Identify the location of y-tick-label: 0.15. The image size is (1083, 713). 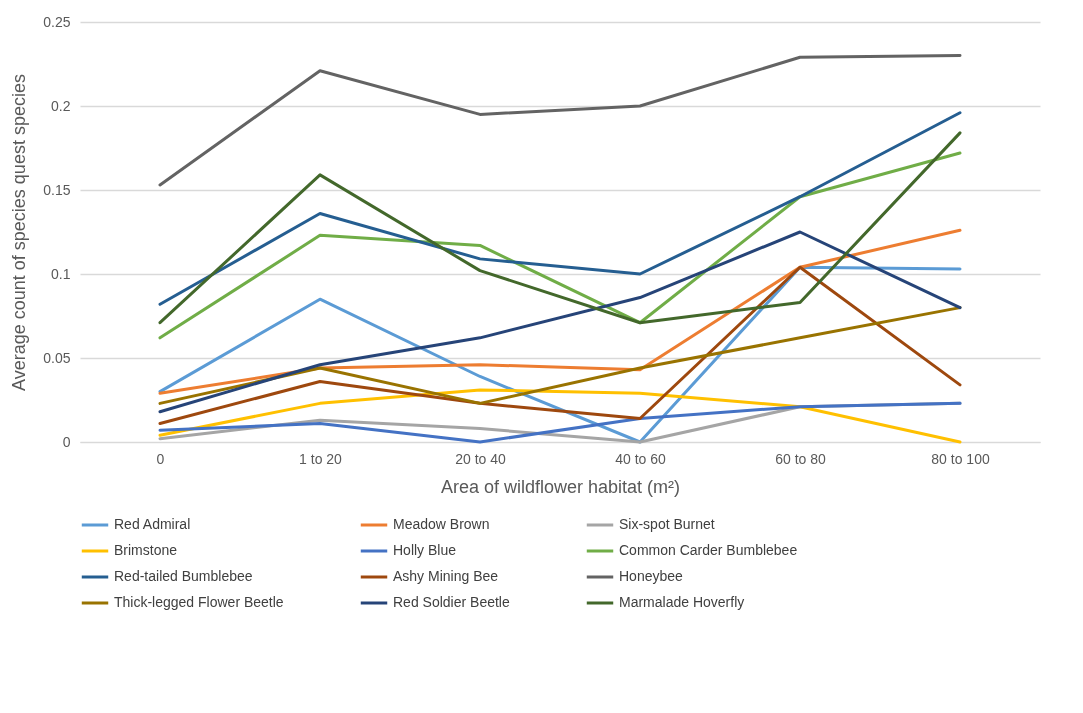
(57, 189).